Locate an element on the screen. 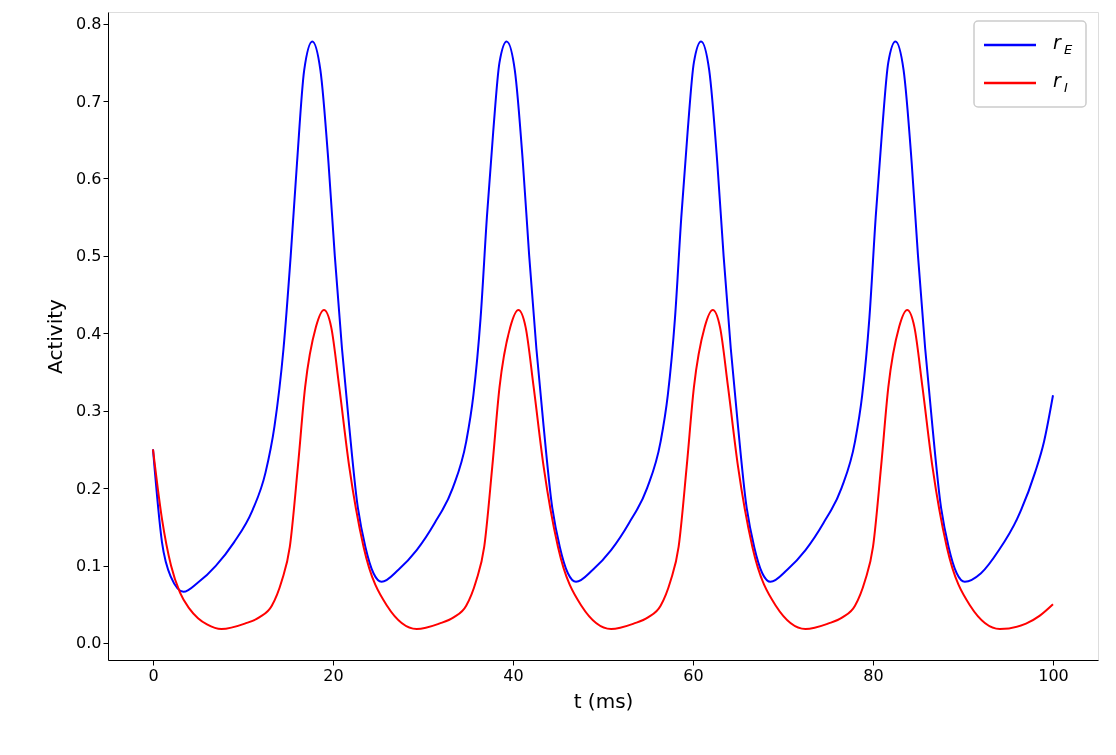 The image size is (1116, 755). y-tick-label: 0.0 is located at coordinates (89, 643).